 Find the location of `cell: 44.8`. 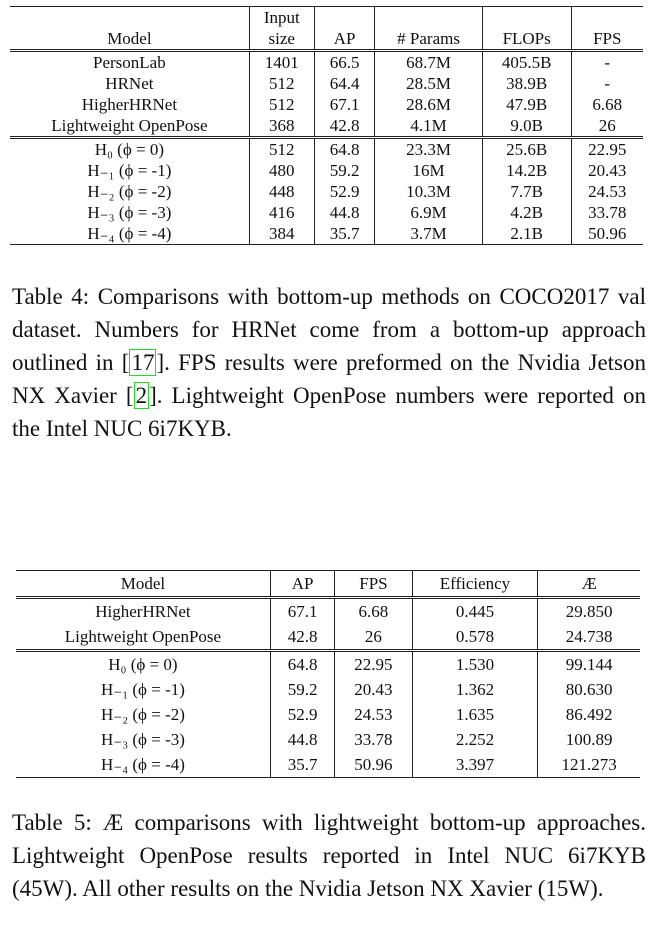

cell: 44.8 is located at coordinates (344, 212).